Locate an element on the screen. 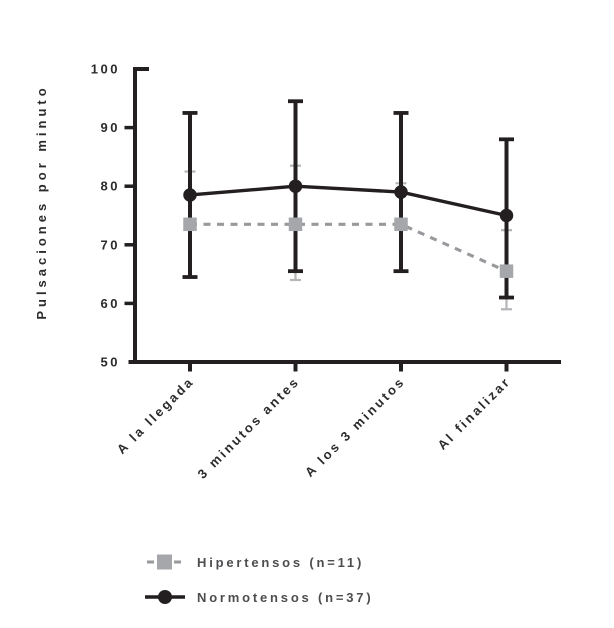 The height and width of the screenshot is (628, 614). y-tick-label: 60 is located at coordinates (110, 303).